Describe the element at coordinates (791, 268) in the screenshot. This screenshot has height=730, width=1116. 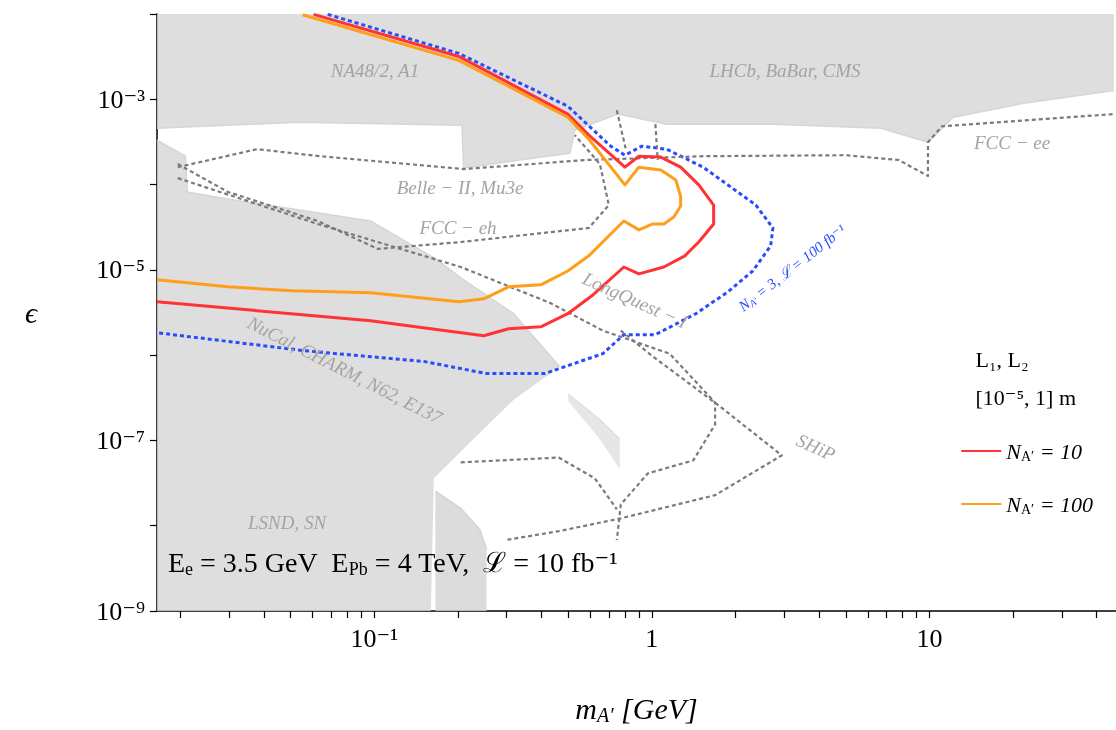
I see `annotation: NA′ = 3, ℒ = 100 fb⁻¹` at that location.